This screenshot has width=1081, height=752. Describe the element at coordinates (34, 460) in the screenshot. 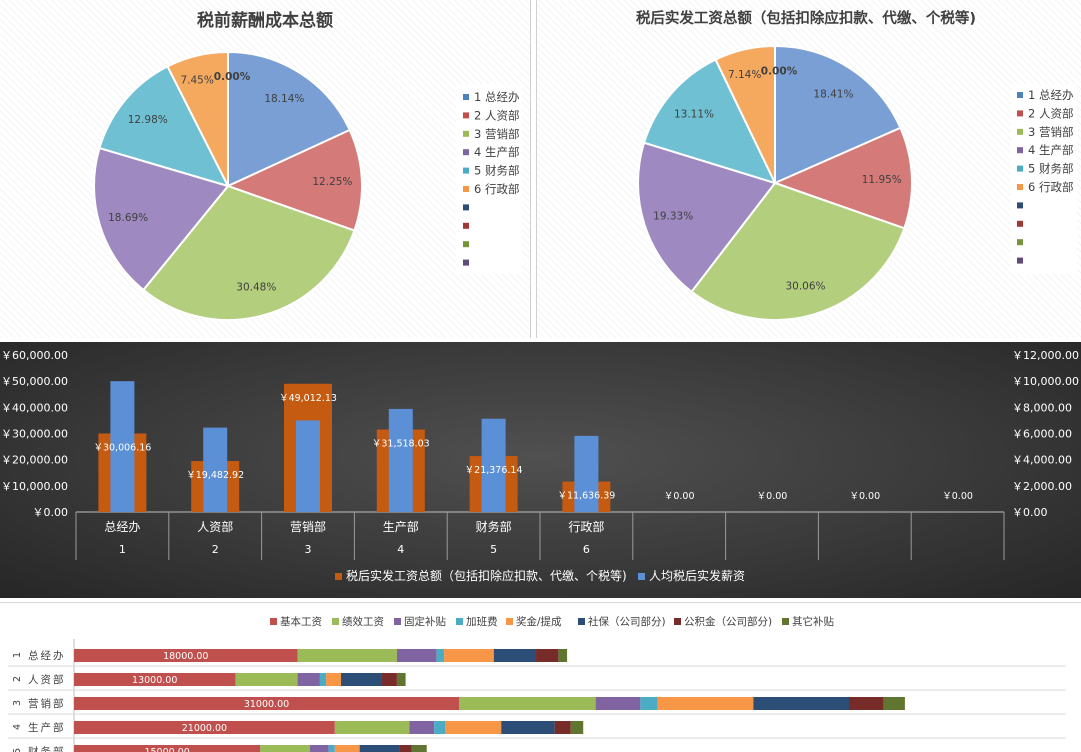

I see `left-axis-tick-label: ￥20,000.00` at that location.